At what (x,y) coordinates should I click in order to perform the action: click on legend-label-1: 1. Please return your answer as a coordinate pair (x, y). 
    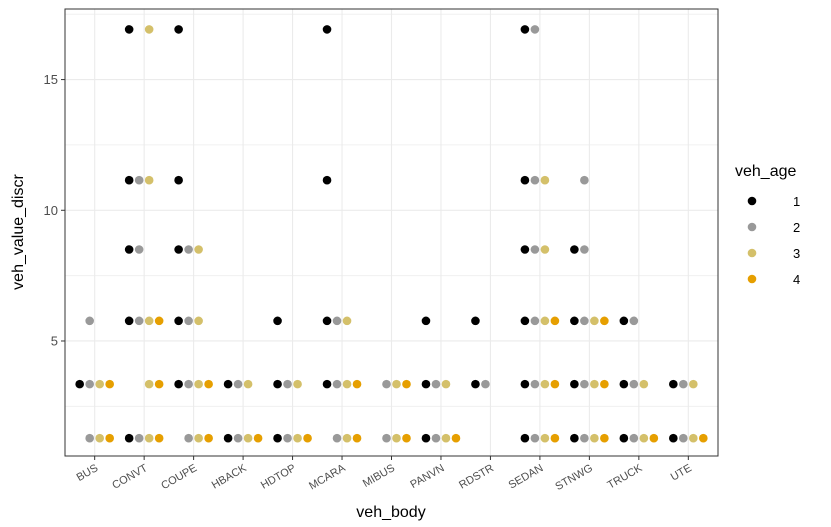
    Looking at the image, I should click on (796, 201).